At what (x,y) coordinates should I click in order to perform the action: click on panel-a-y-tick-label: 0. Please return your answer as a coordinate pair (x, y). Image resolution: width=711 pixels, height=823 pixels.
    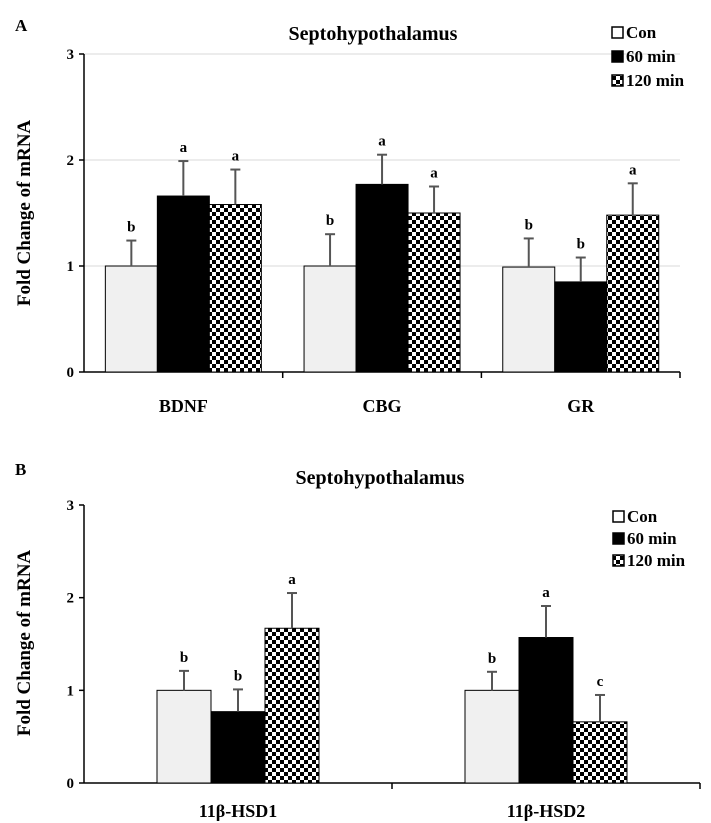
    Looking at the image, I should click on (71, 373).